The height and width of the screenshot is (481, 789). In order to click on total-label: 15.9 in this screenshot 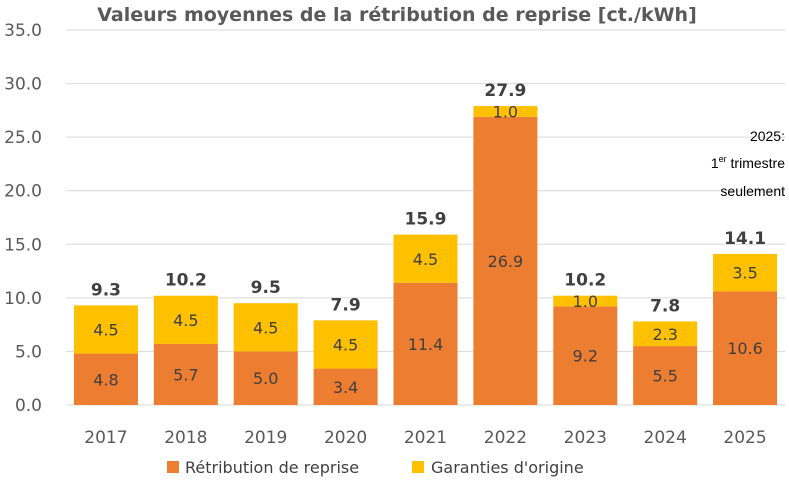, I will do `click(426, 220)`.